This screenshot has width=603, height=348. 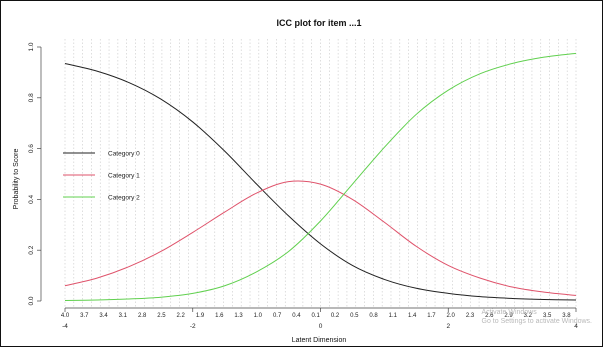 I want to click on legend: Category 0 Category 1 Category 2, so click(x=101, y=176).